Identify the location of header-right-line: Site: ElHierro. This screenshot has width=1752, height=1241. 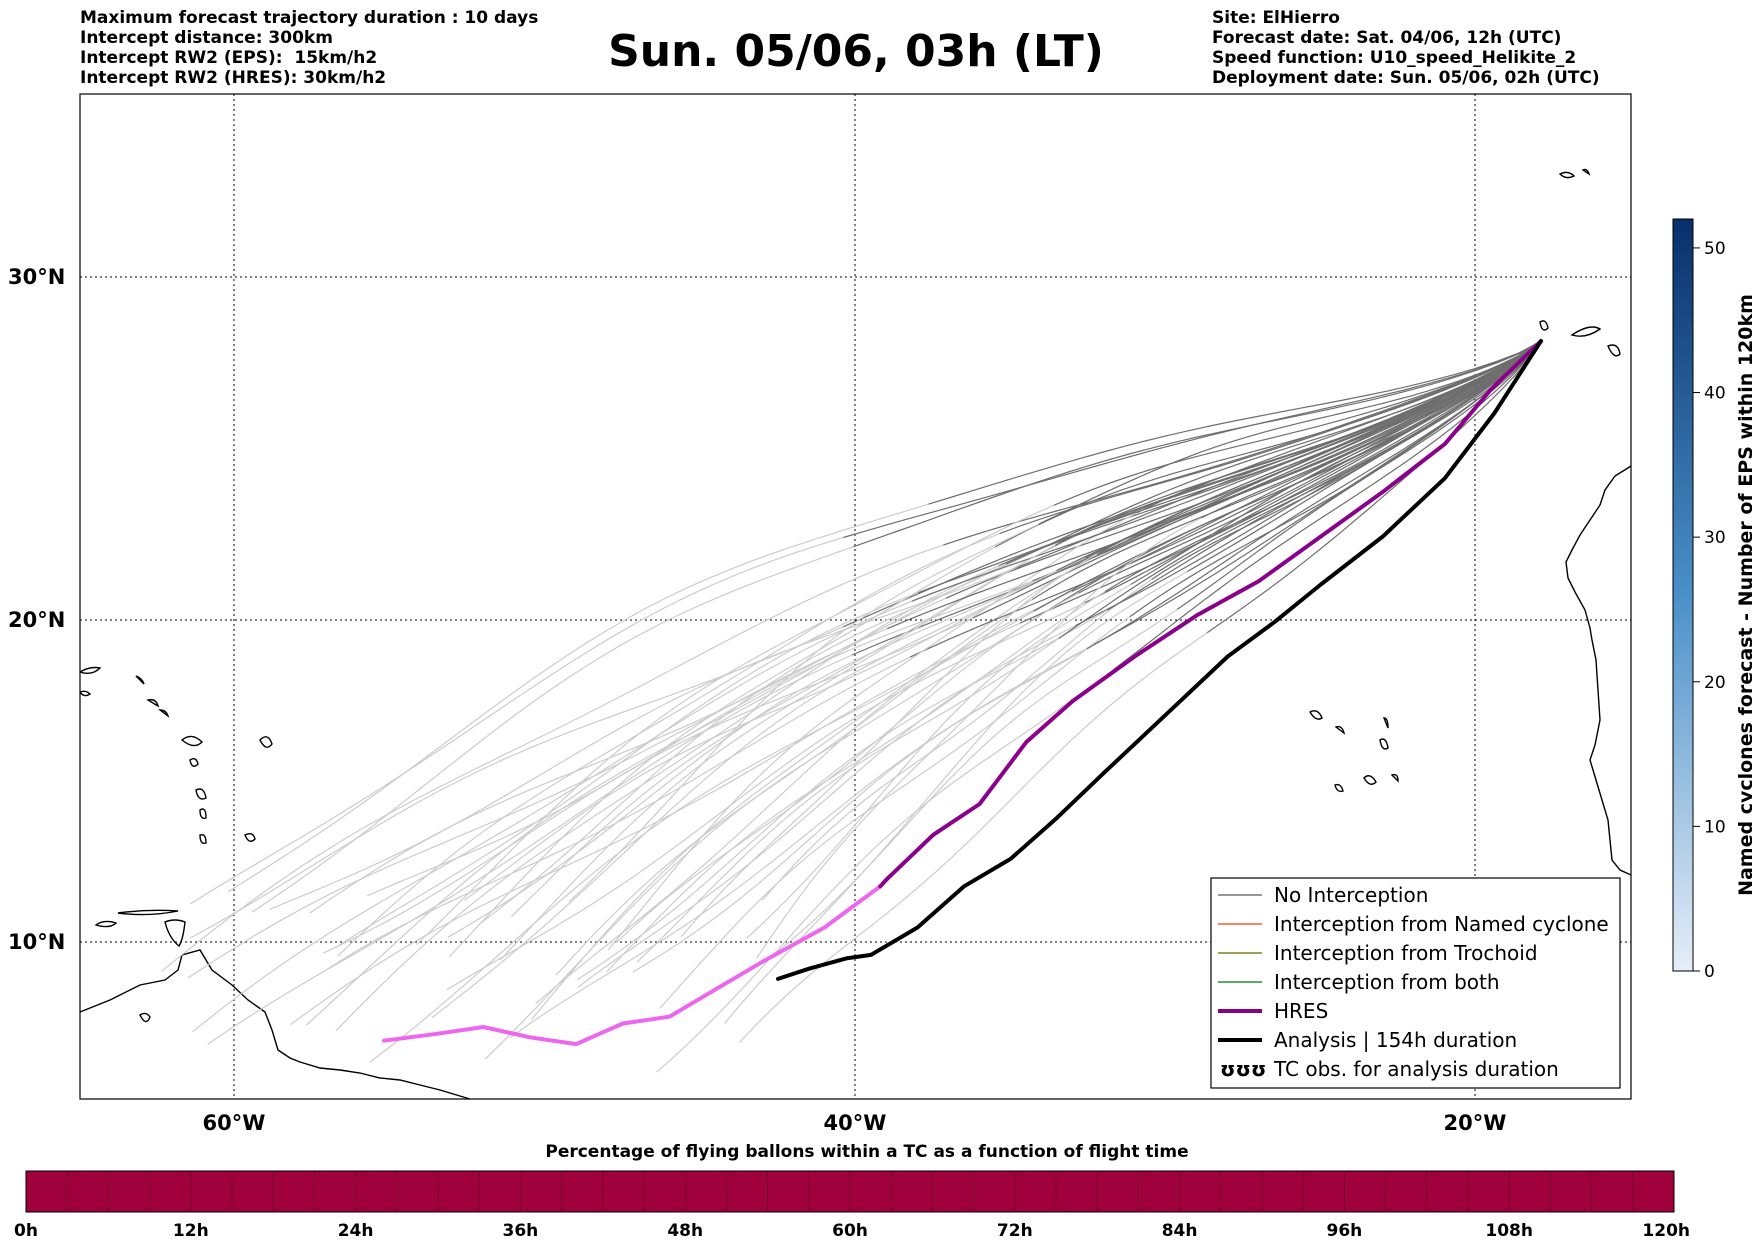
(1276, 18).